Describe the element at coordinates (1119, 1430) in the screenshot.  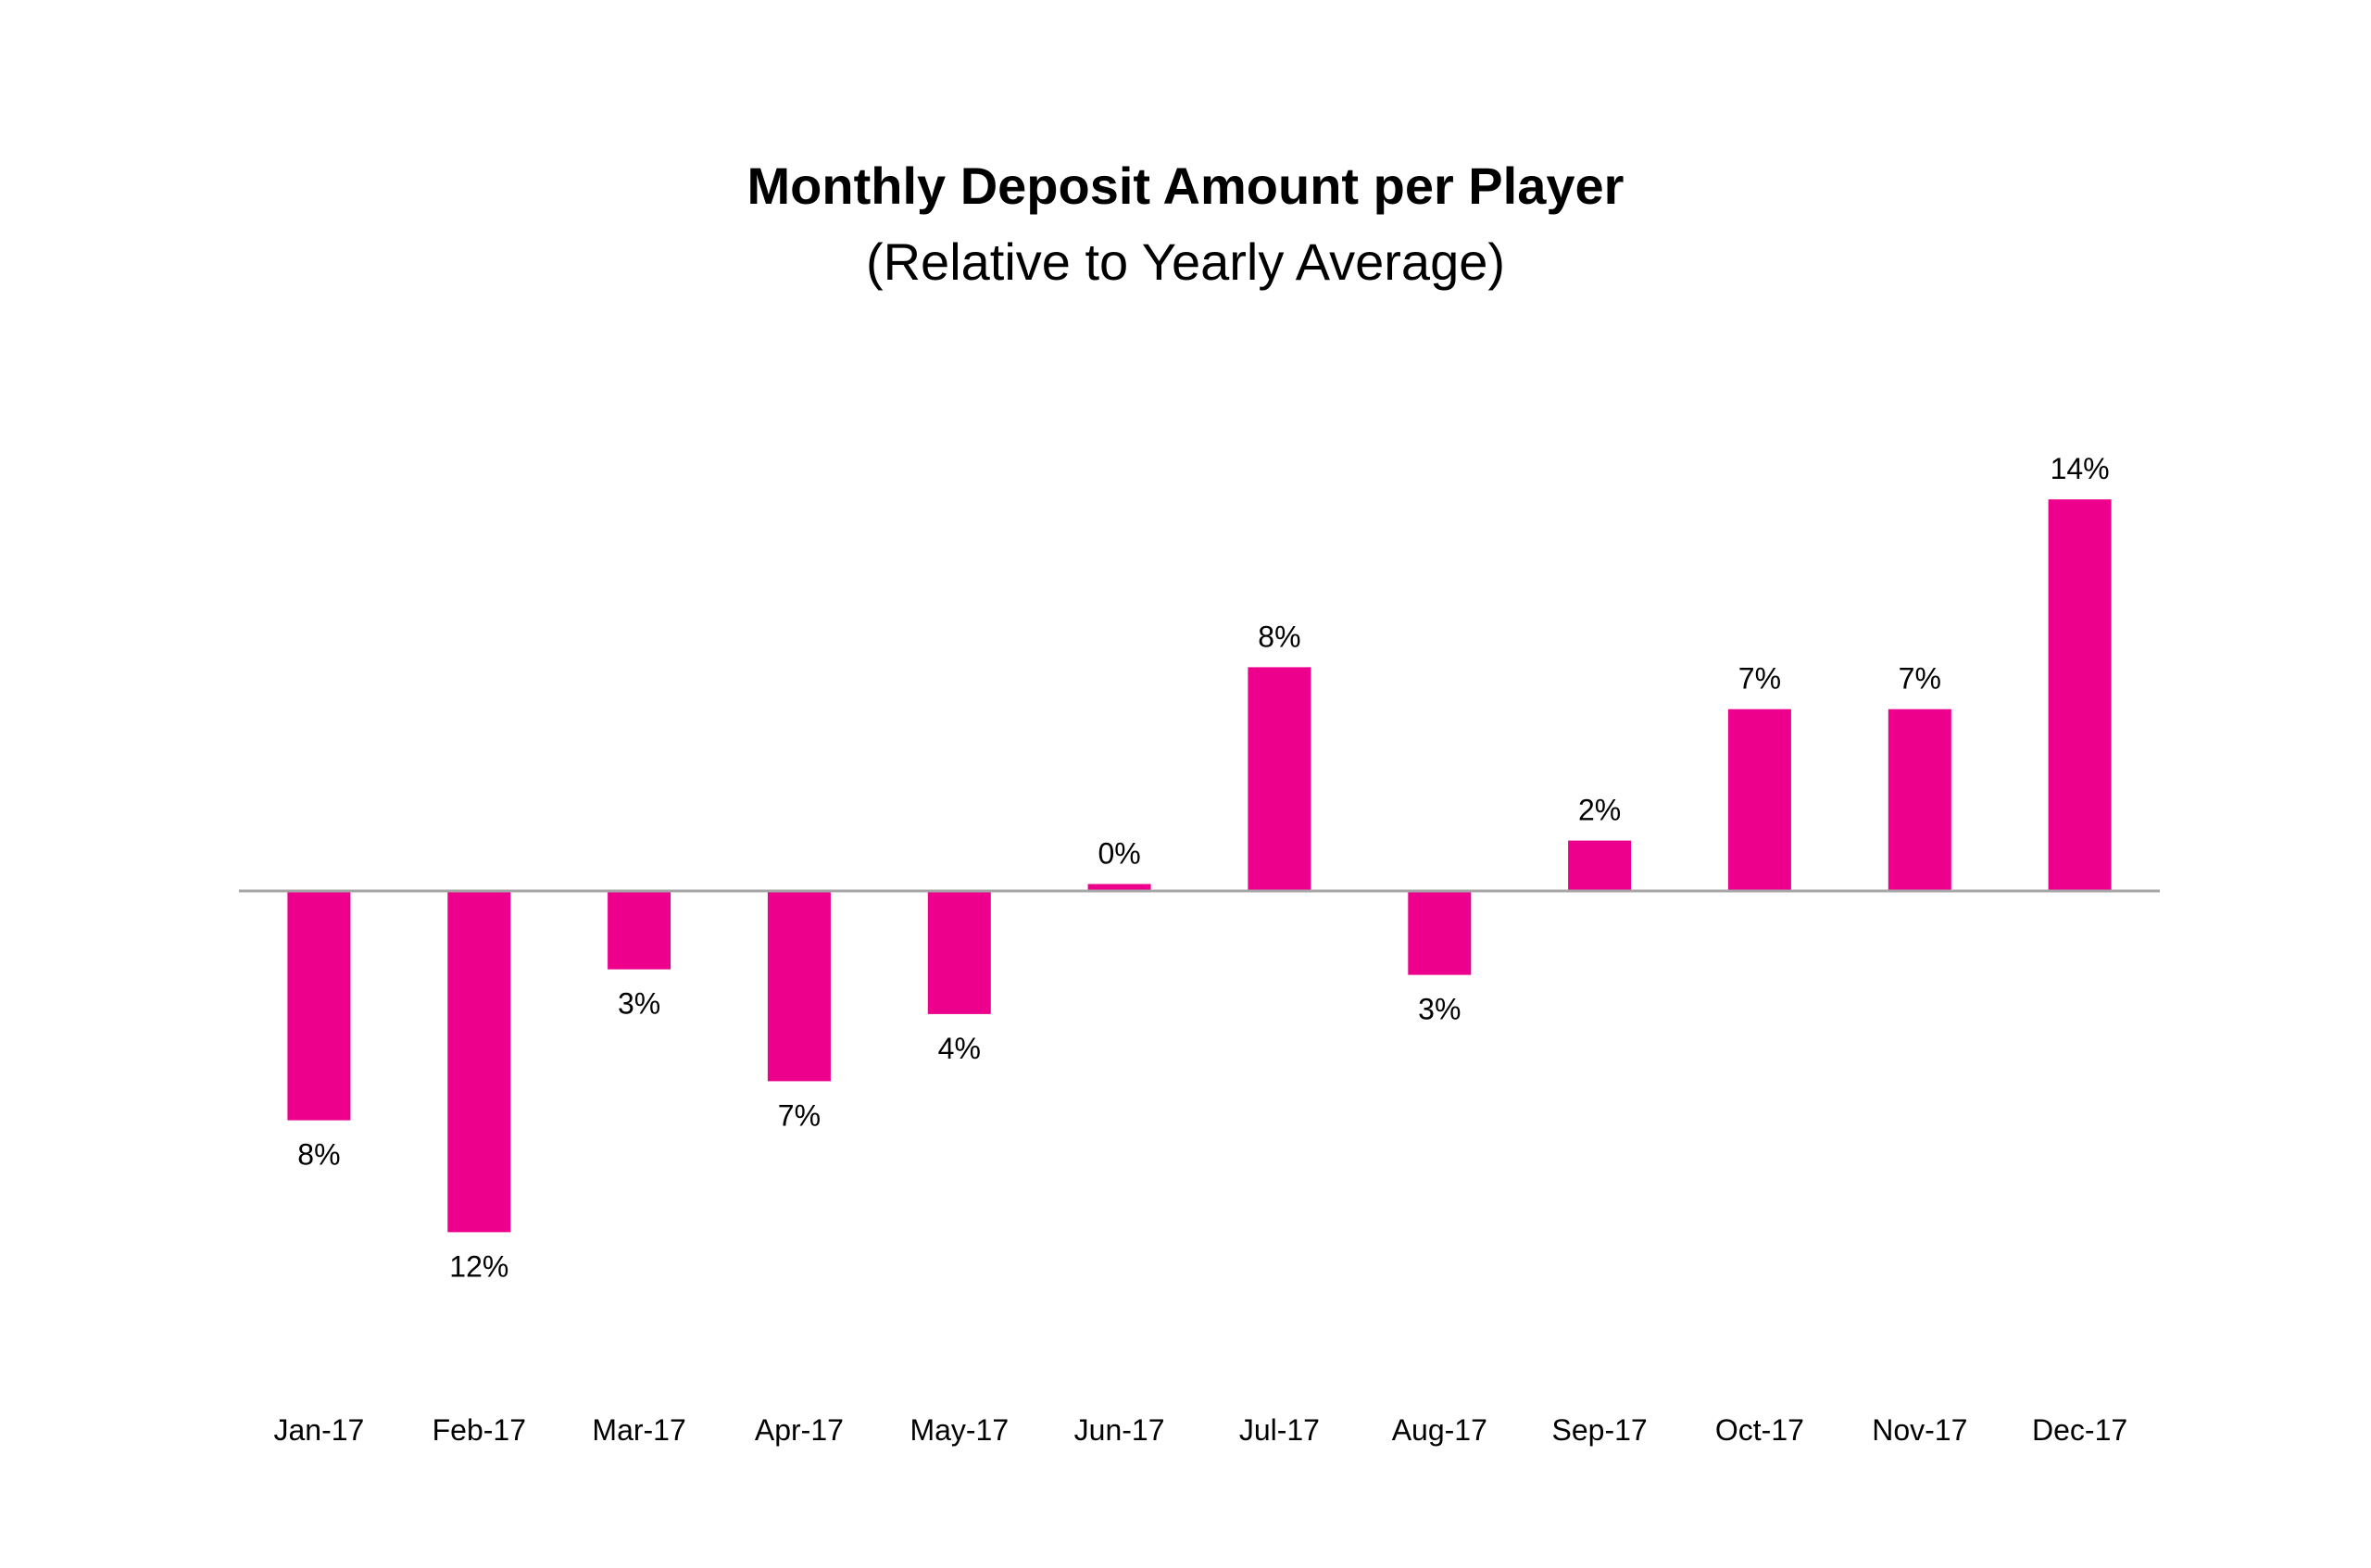
I see `x-tick-label-jun-17: Jun-17` at that location.